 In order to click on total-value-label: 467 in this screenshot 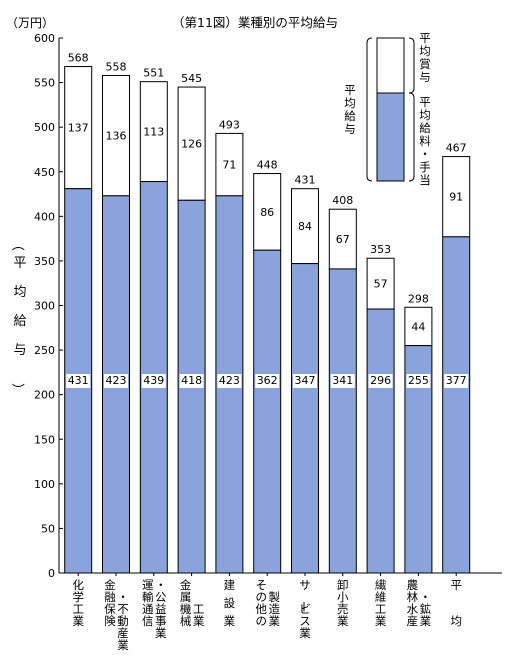, I will do `click(456, 148)`.